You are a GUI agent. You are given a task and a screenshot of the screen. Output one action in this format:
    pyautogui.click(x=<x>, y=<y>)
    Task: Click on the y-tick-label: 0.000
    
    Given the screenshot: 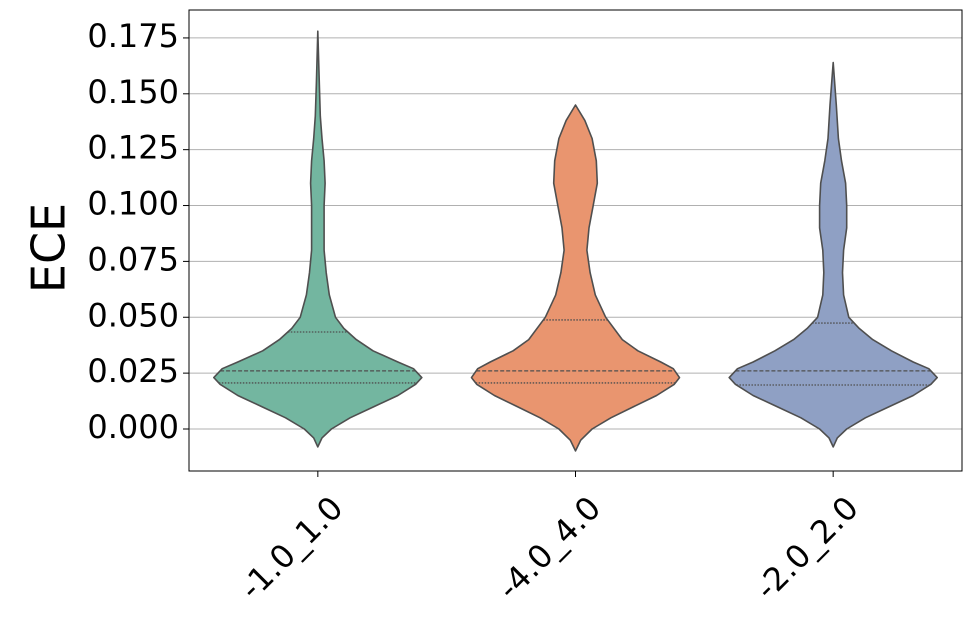 What is the action you would take?
    pyautogui.click(x=133, y=427)
    